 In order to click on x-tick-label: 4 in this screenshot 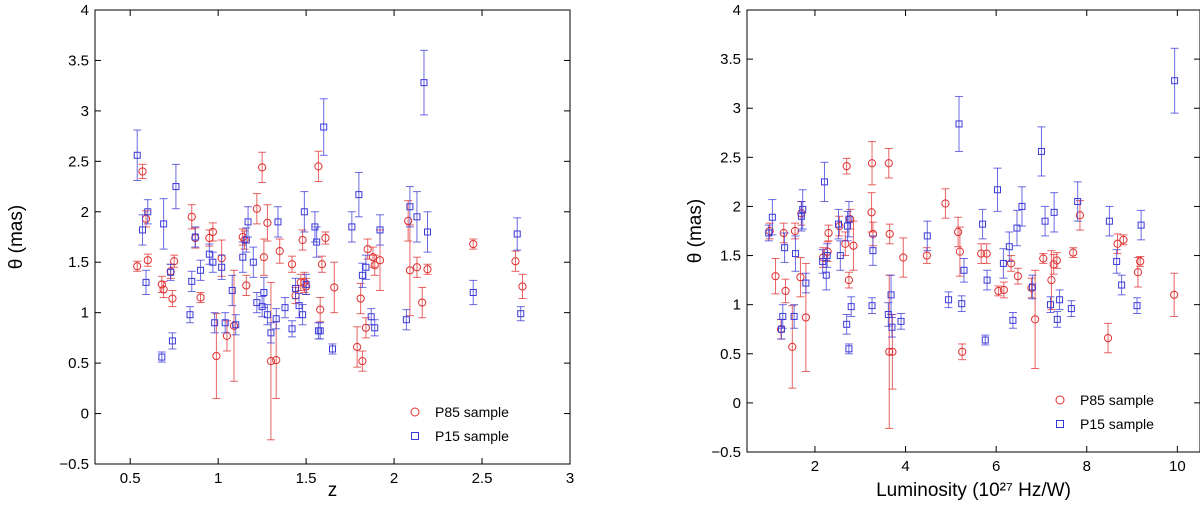, I will do `click(905, 466)`.